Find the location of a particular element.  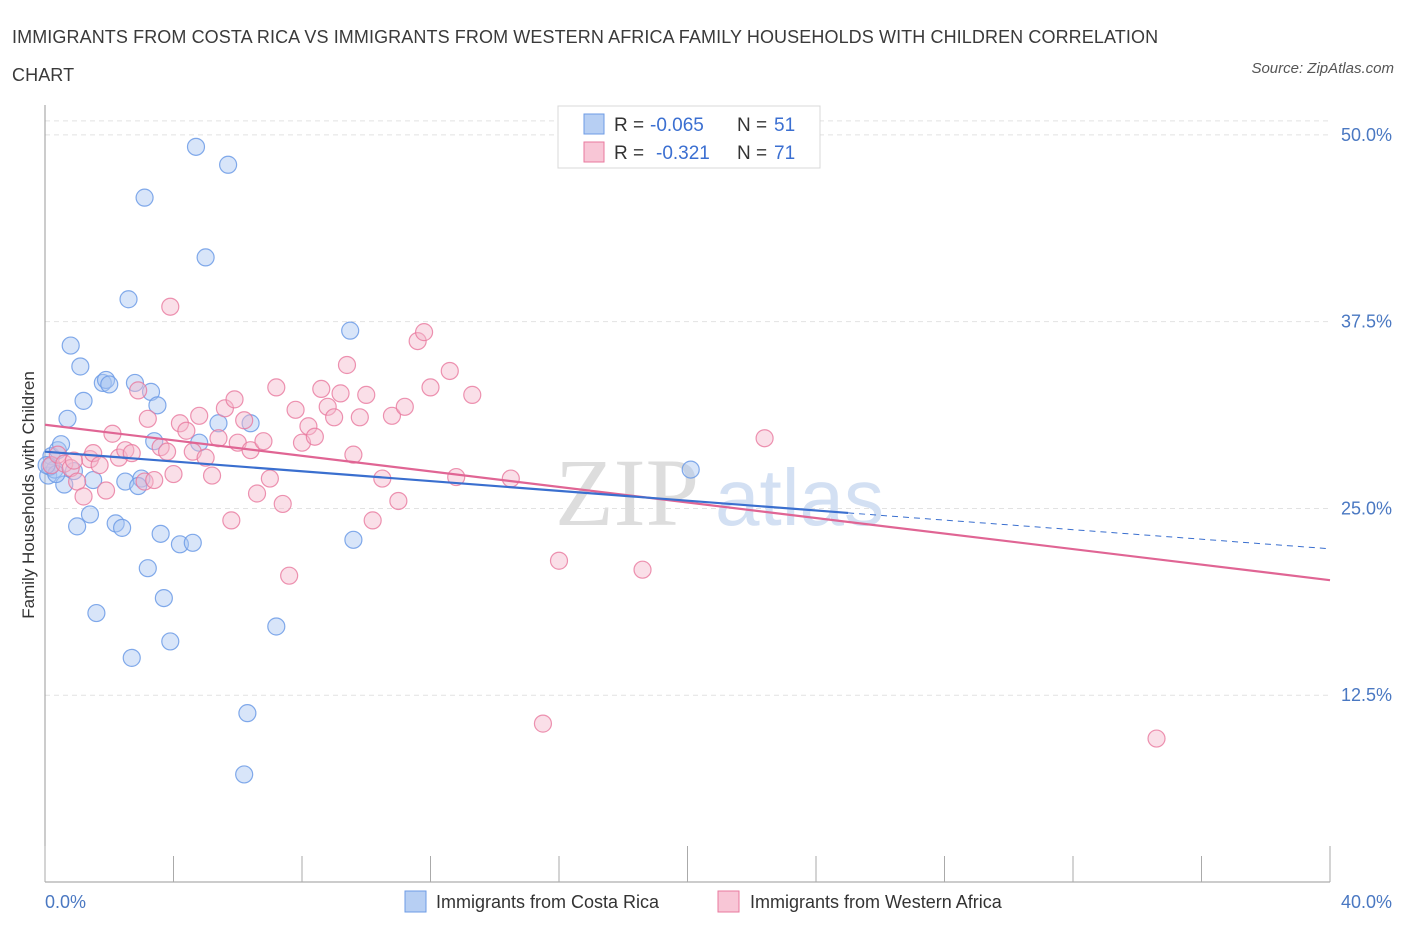

legend-r-label-1: R = is located at coordinates (629, 125).